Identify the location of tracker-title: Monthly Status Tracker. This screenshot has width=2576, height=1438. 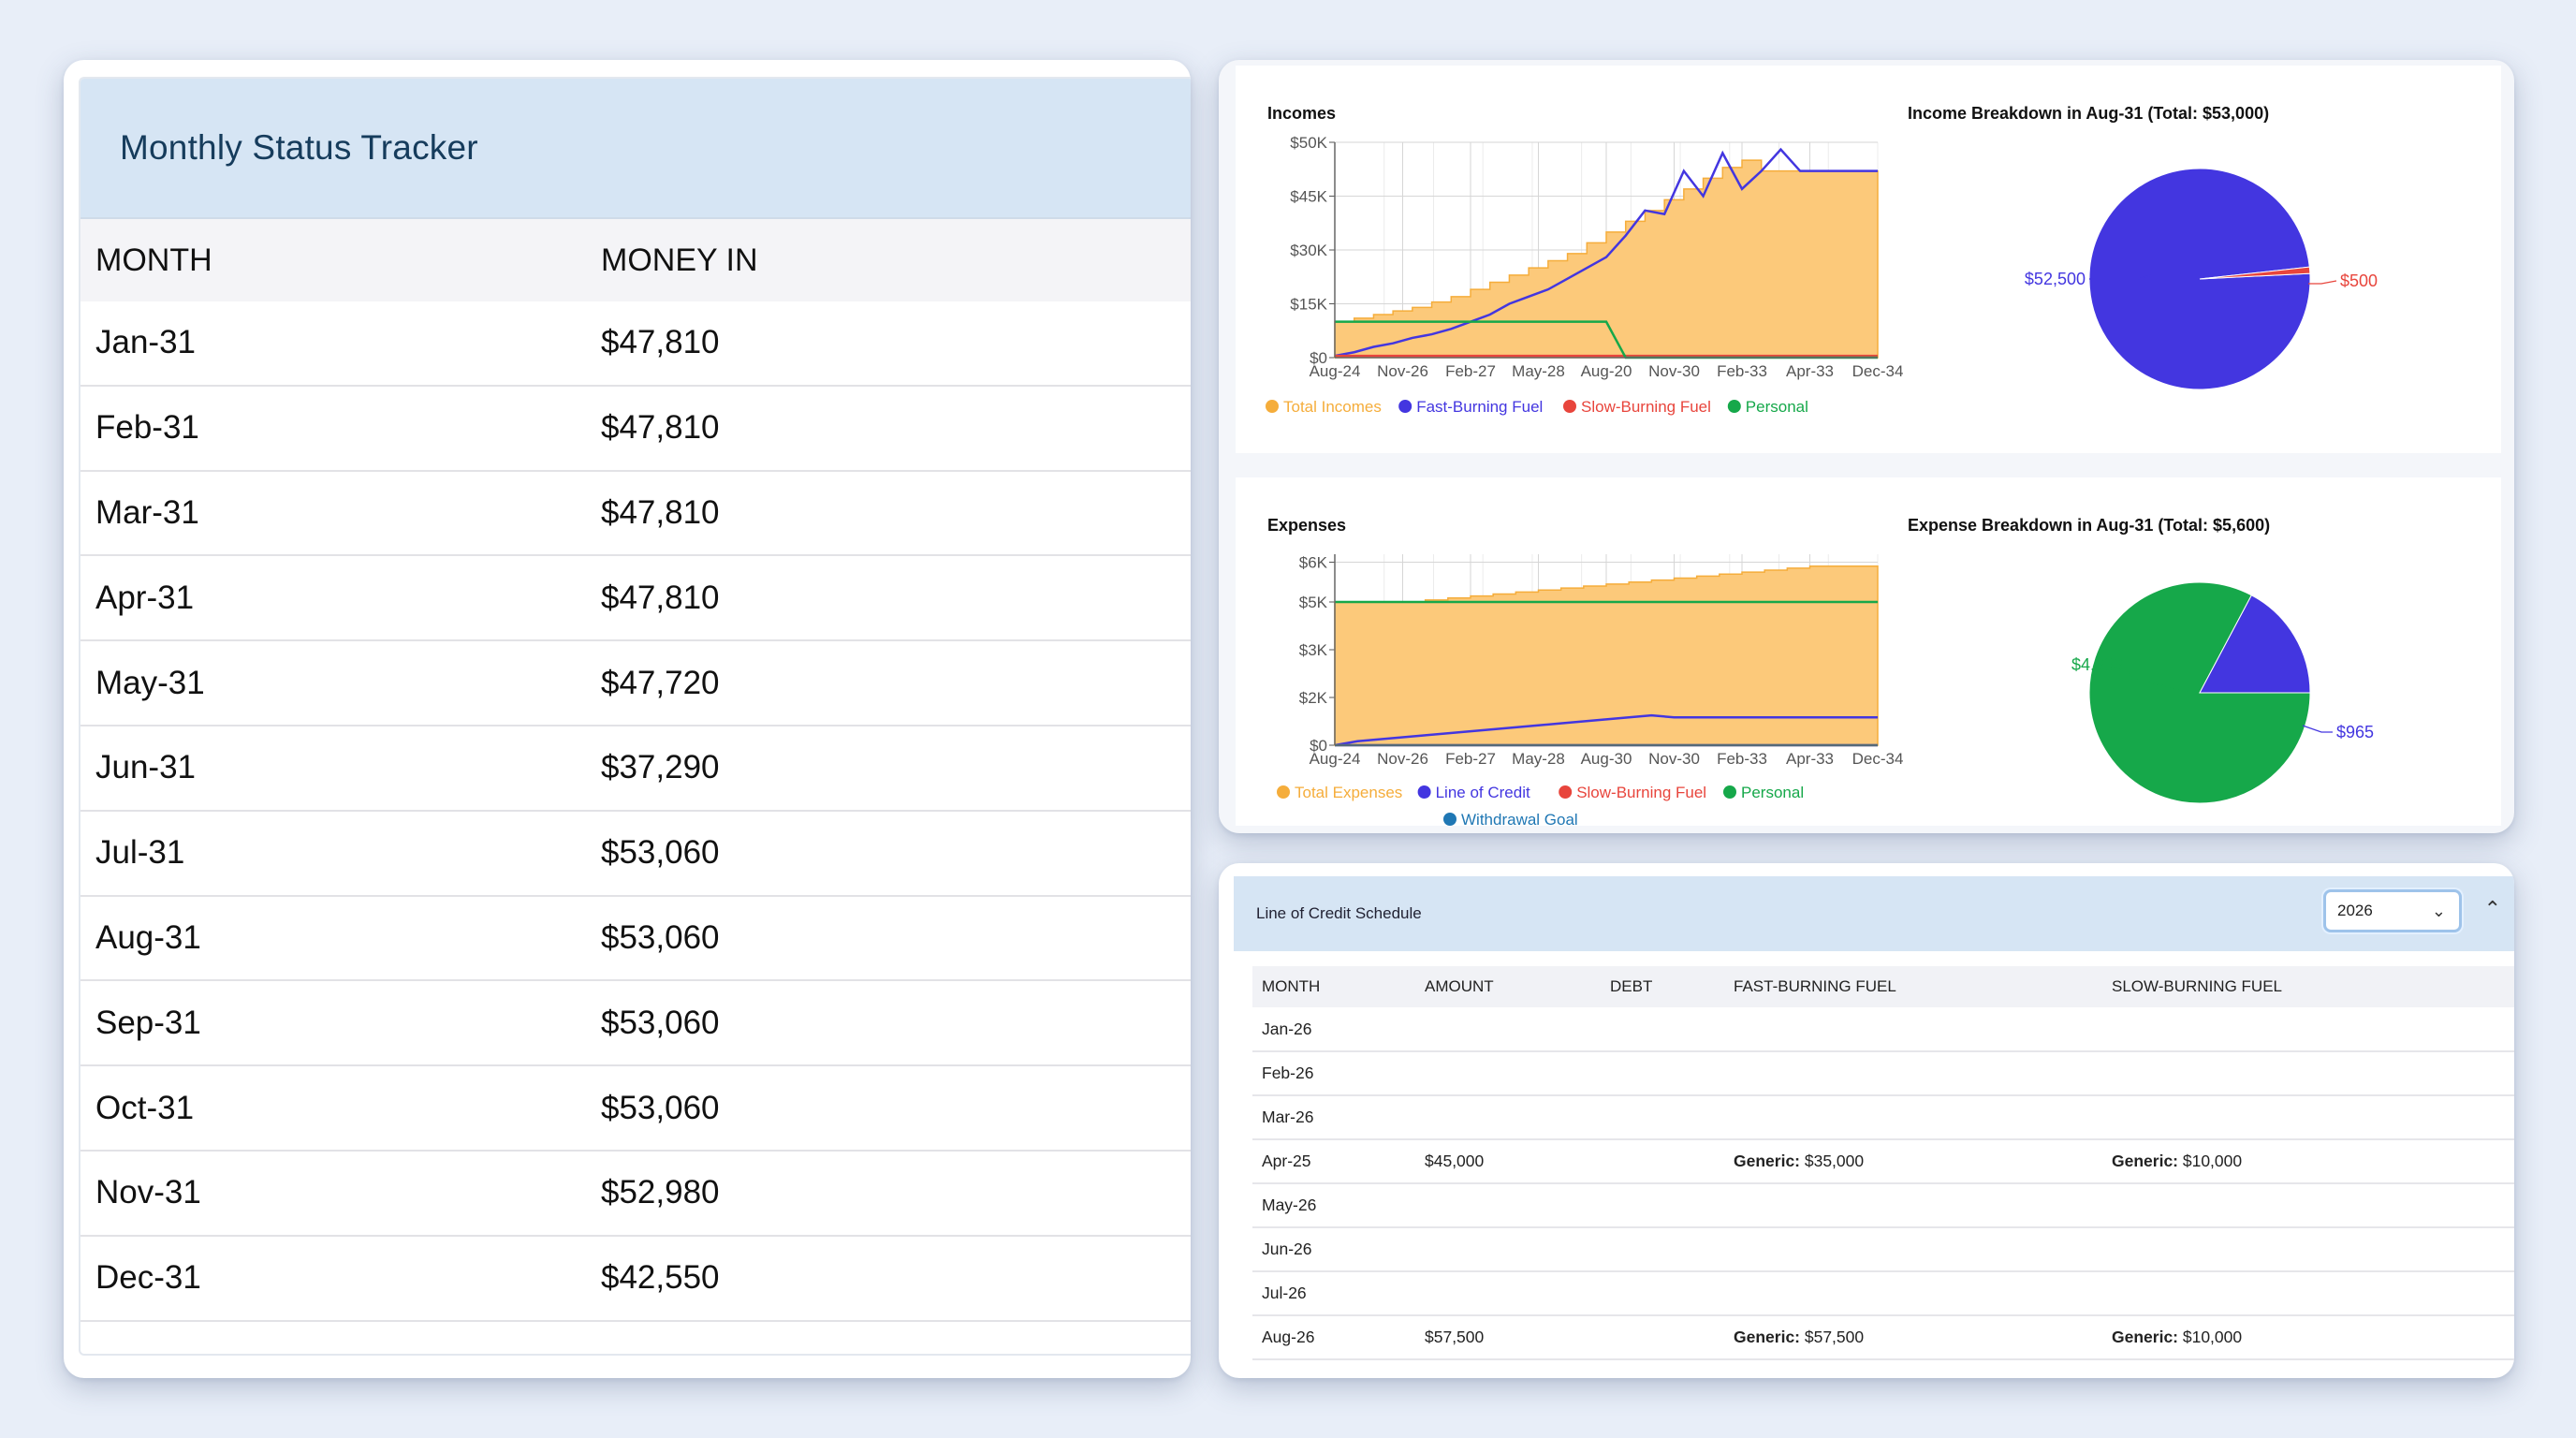
(299, 147).